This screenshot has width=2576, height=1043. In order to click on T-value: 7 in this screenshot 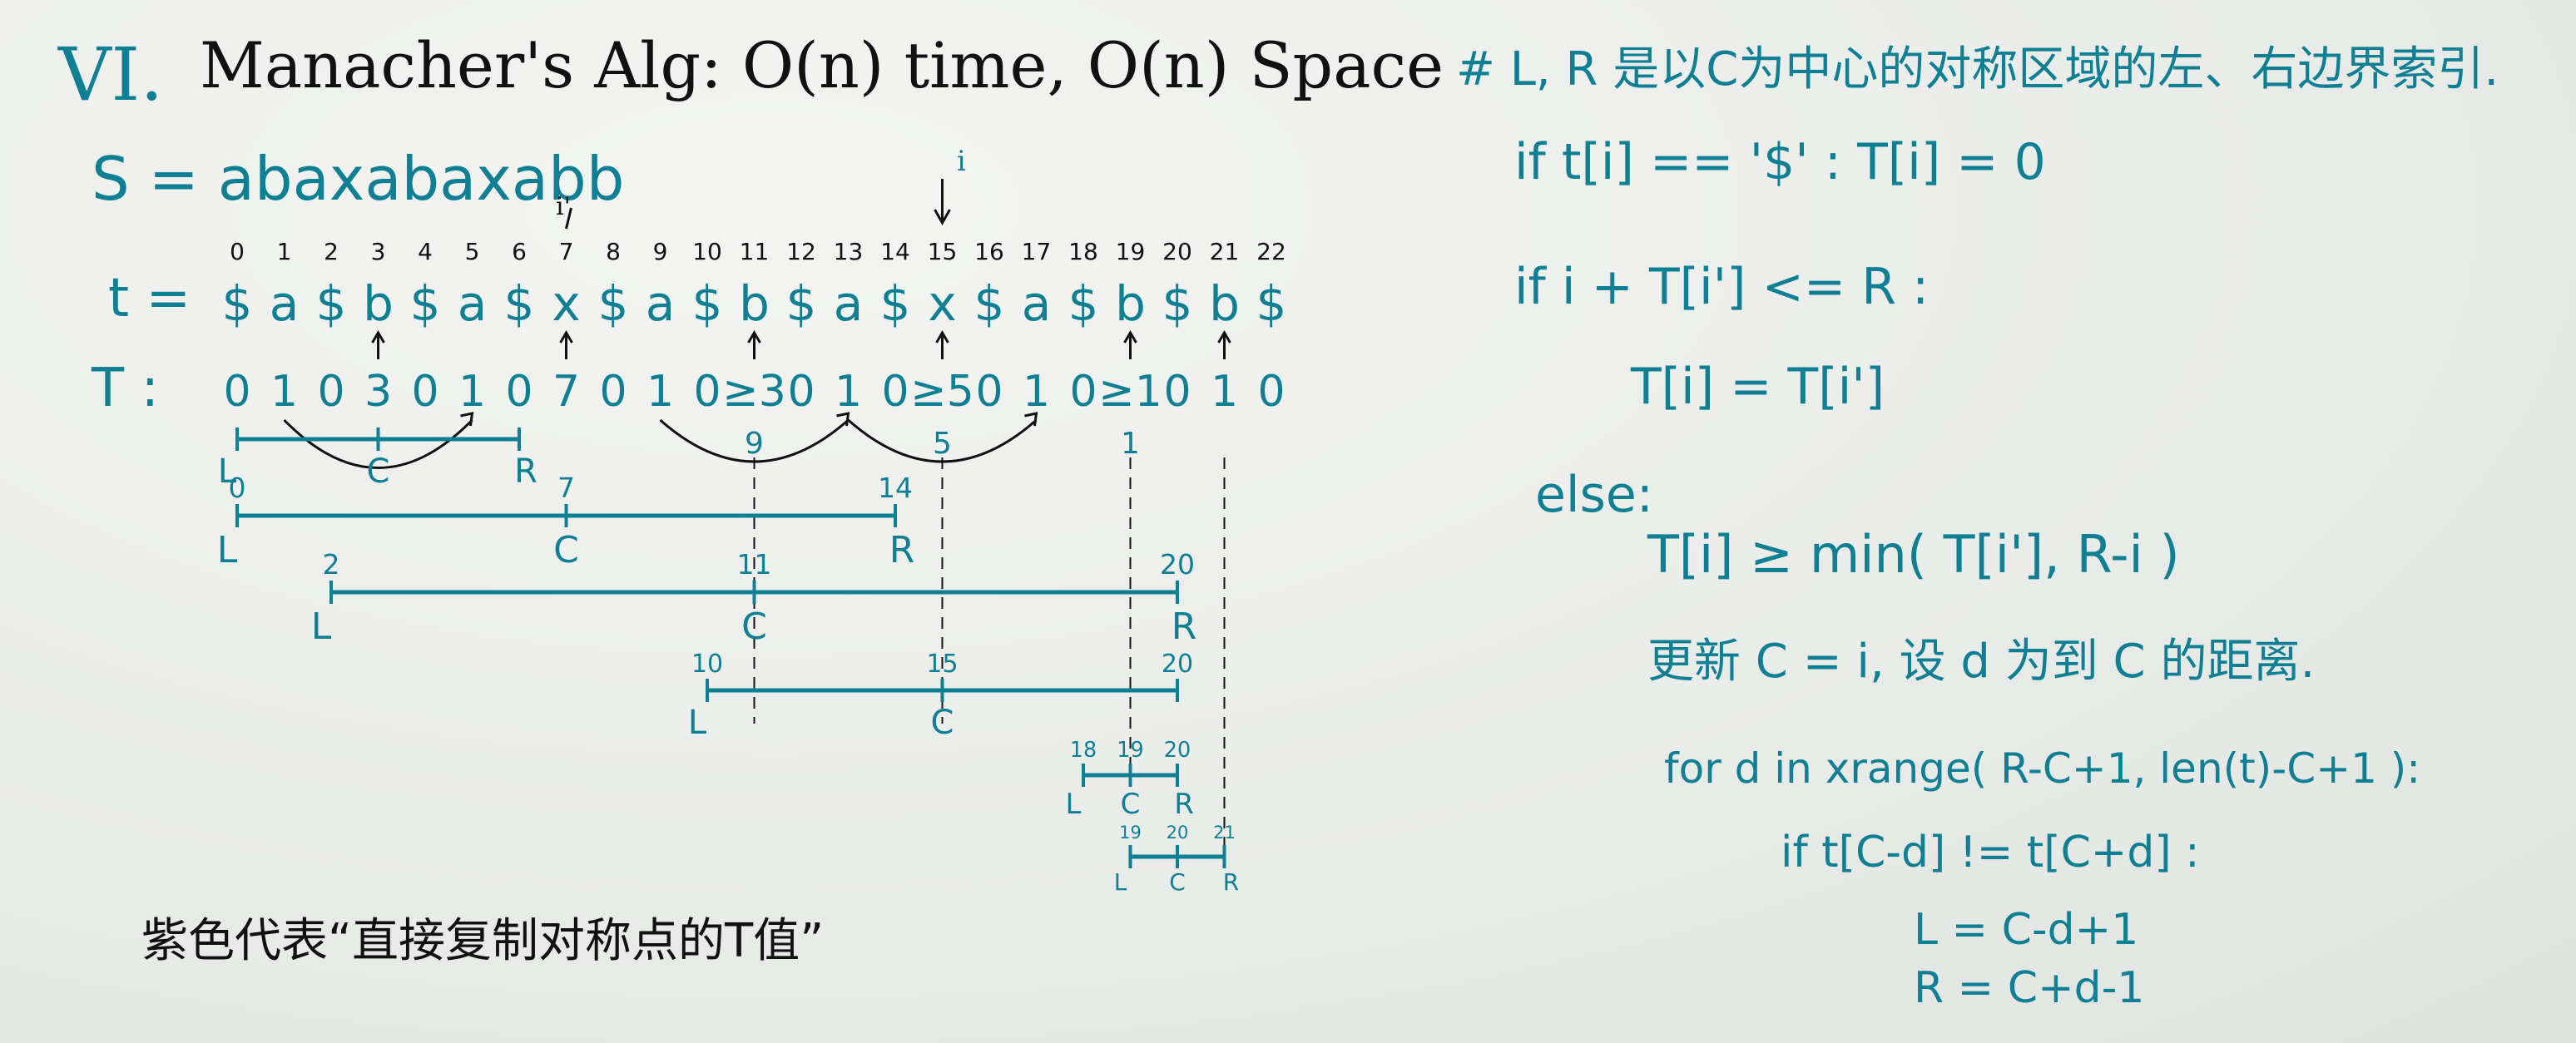, I will do `click(566, 392)`.